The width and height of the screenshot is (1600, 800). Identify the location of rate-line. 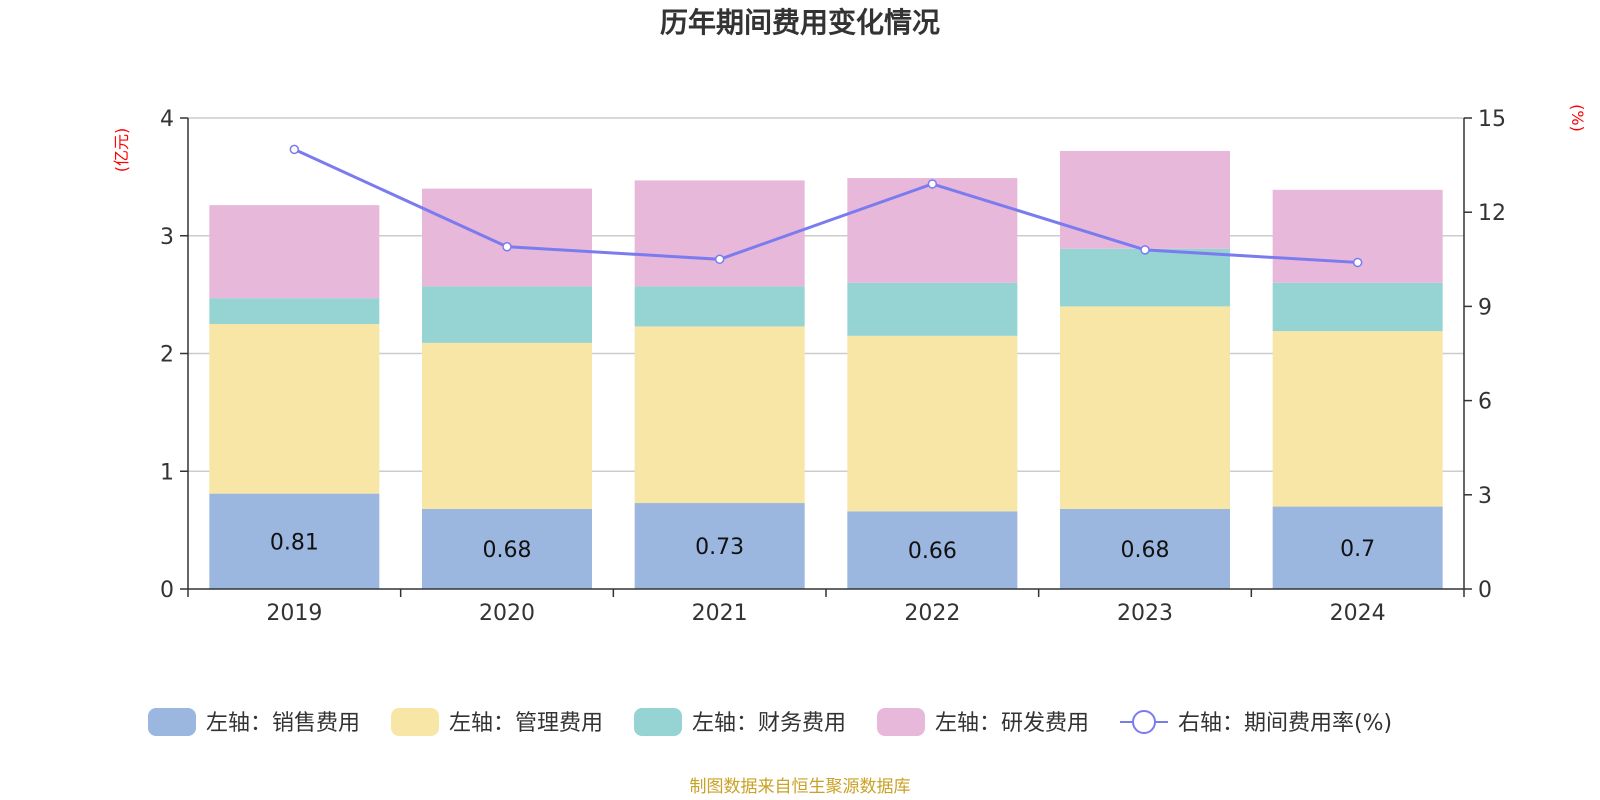
(826, 206).